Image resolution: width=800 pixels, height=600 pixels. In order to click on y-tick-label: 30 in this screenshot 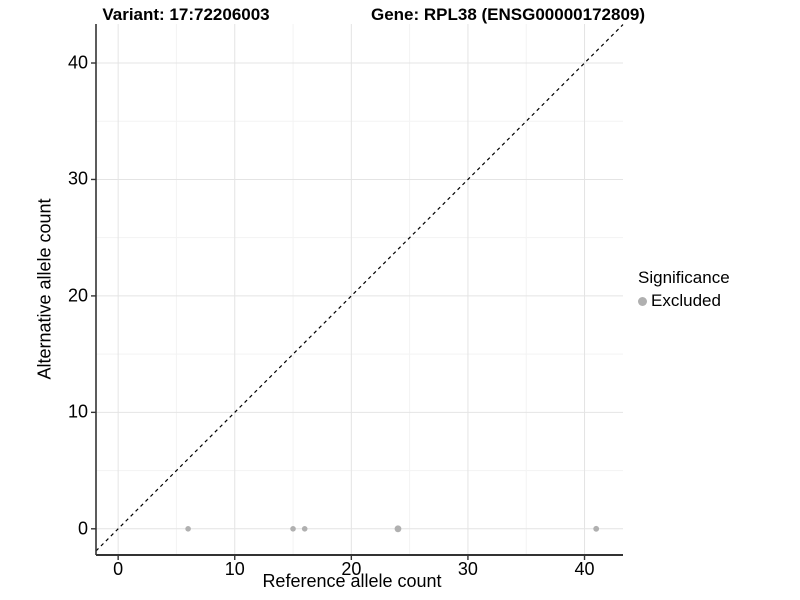, I will do `click(77, 178)`.